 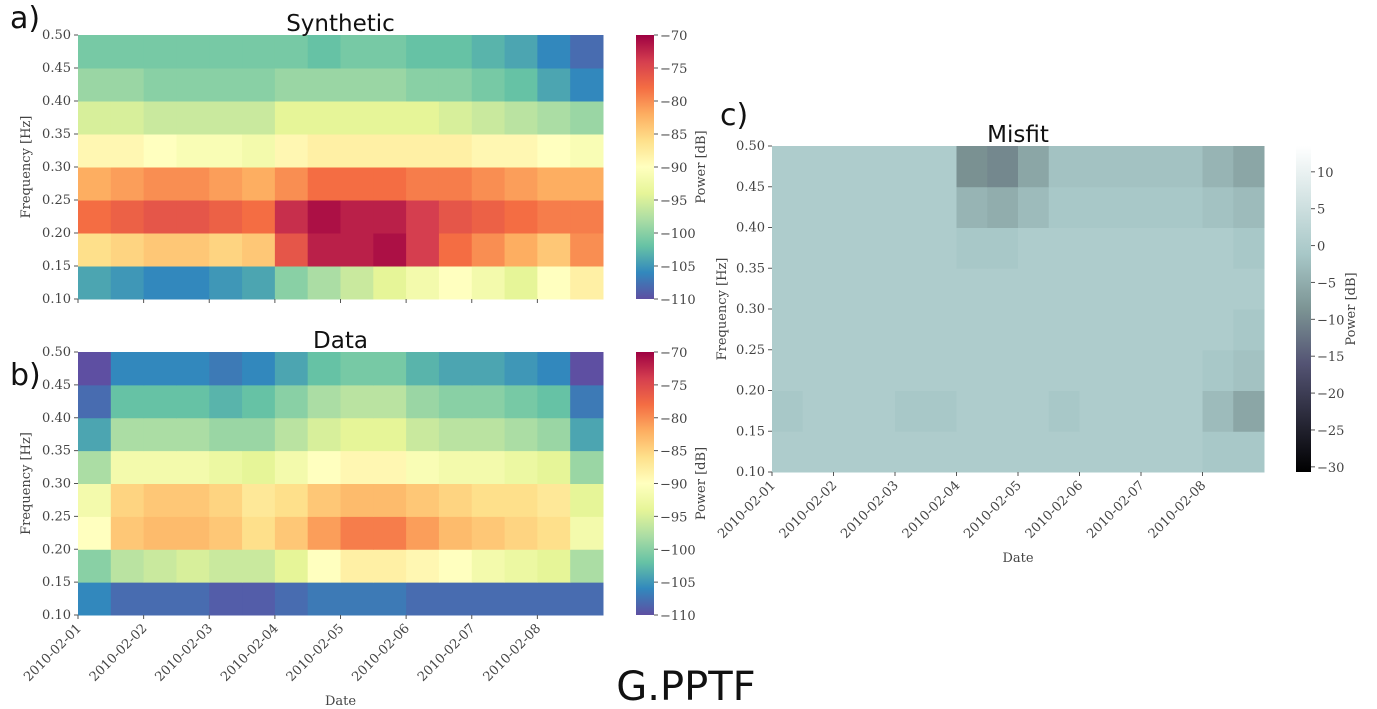 What do you see at coordinates (870, 510) in the screenshot?
I see `x-tick-label: 2010-02-03` at bounding box center [870, 510].